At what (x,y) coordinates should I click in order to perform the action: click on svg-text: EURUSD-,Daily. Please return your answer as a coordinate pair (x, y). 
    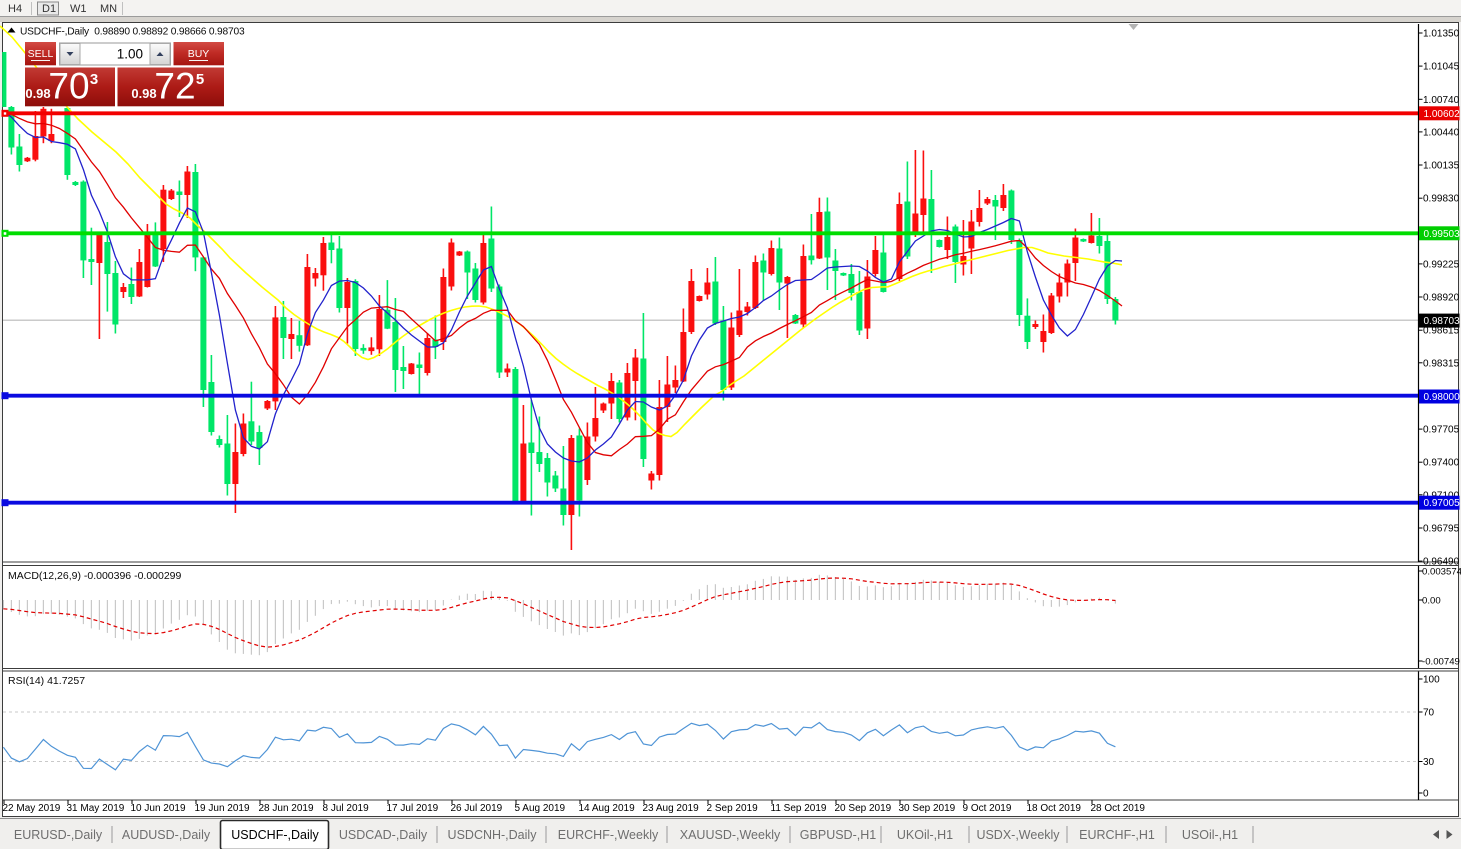
    Looking at the image, I should click on (58, 835).